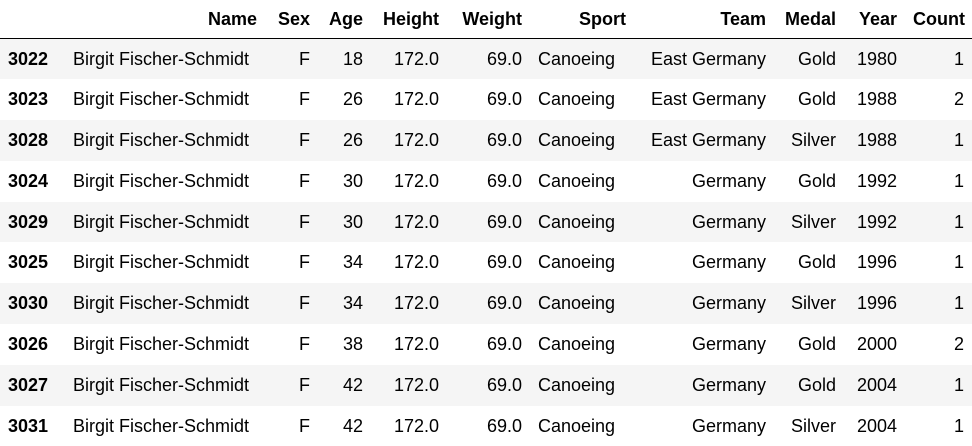 The width and height of the screenshot is (972, 446). Describe the element at coordinates (809, 19) in the screenshot. I see `column-header-medal: Medal` at that location.